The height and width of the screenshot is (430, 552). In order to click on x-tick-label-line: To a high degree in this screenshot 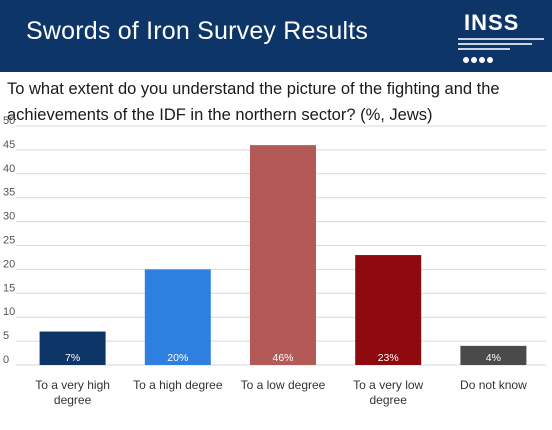, I will do `click(178, 385)`.